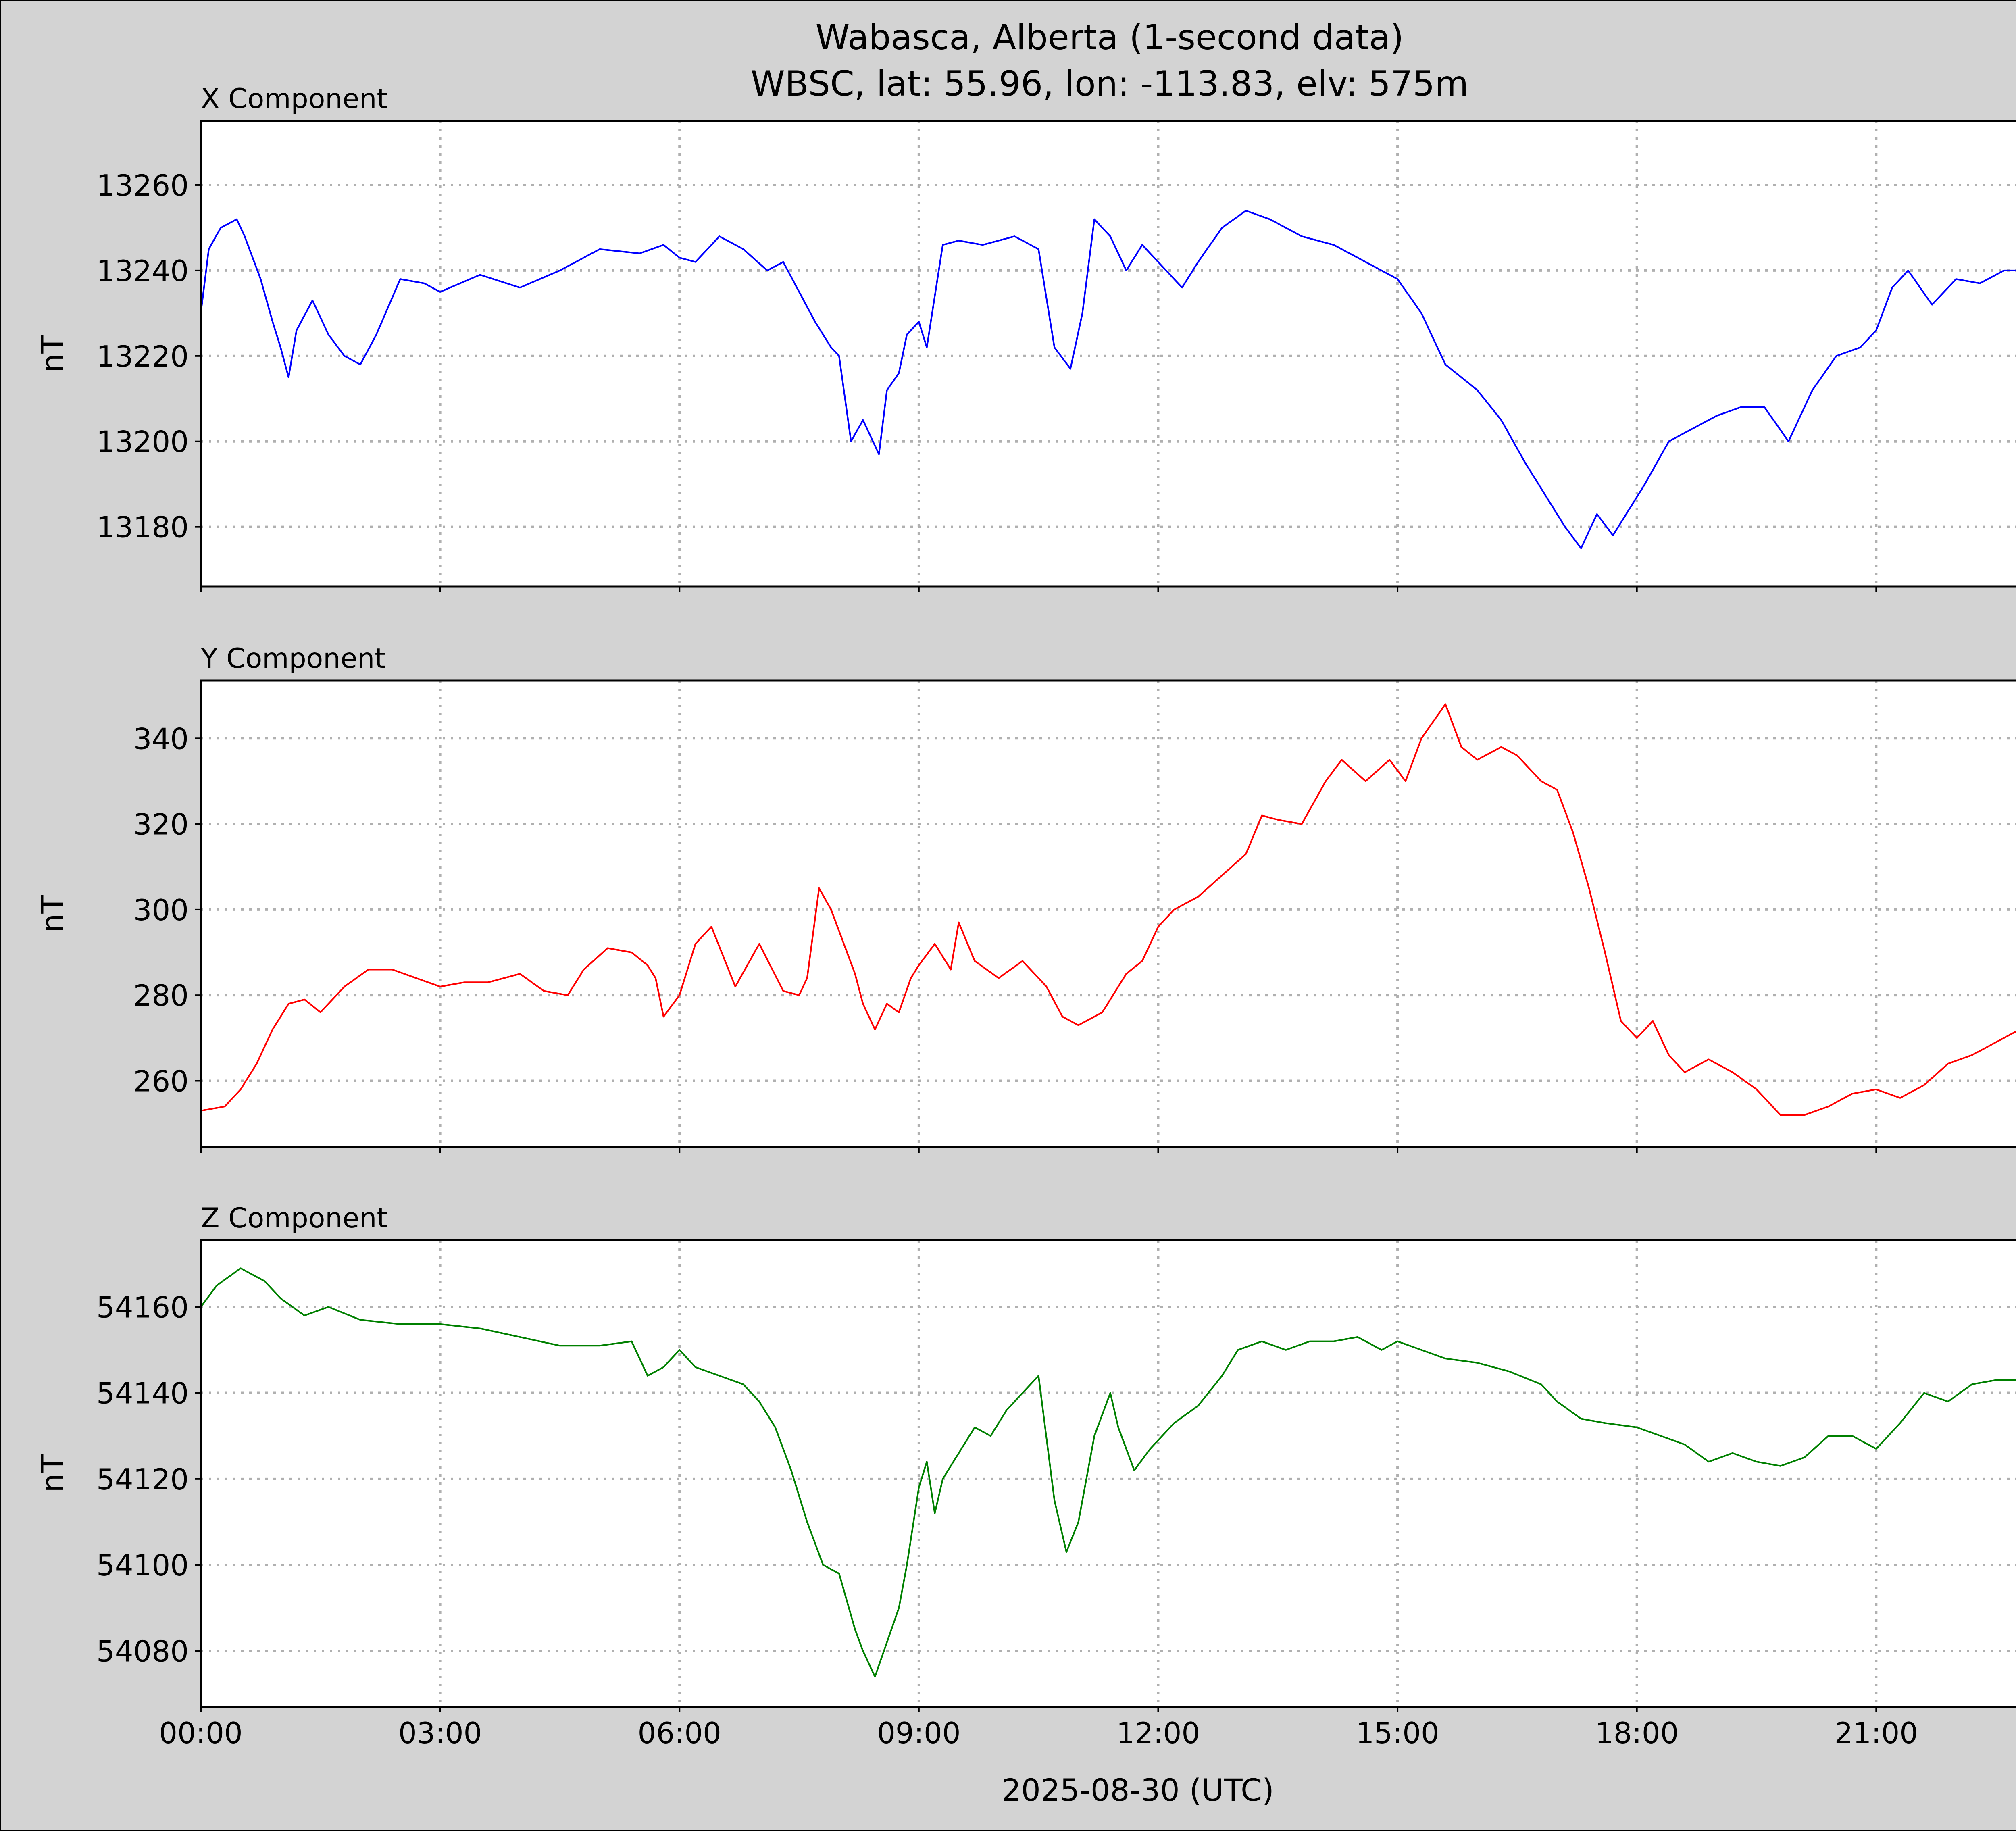 The image size is (2016, 1831). Describe the element at coordinates (142, 1565) in the screenshot. I see `z-ytick-label-1: 54100` at that location.